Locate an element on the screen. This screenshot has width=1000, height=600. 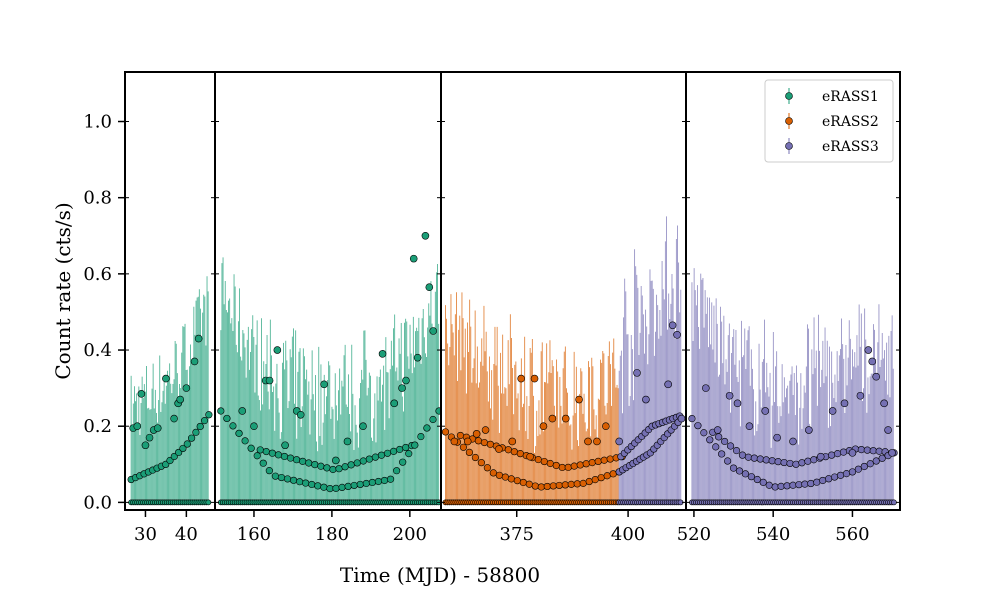
legend: eRASS1 eRASS2 eRASS3 is located at coordinates (829, 121).